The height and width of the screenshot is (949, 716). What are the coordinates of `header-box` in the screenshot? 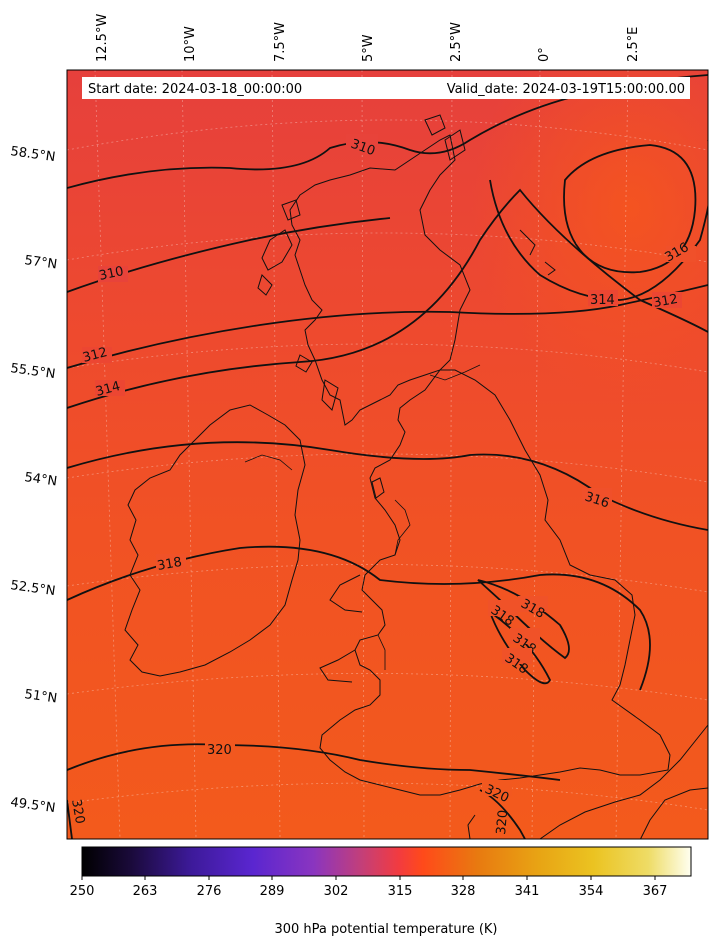 It's located at (386, 88).